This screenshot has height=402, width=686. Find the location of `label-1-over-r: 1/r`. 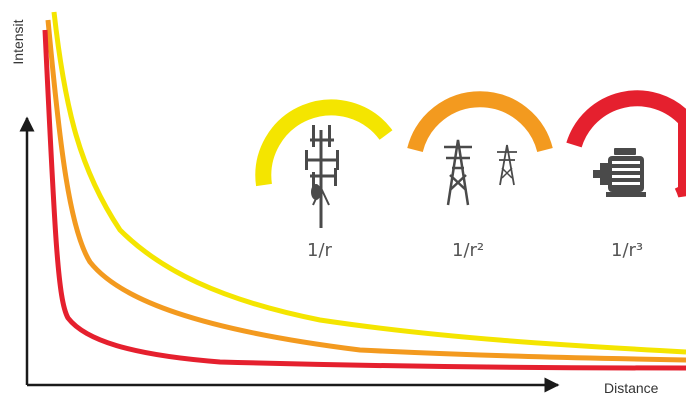

label-1-over-r: 1/r is located at coordinates (319, 250).